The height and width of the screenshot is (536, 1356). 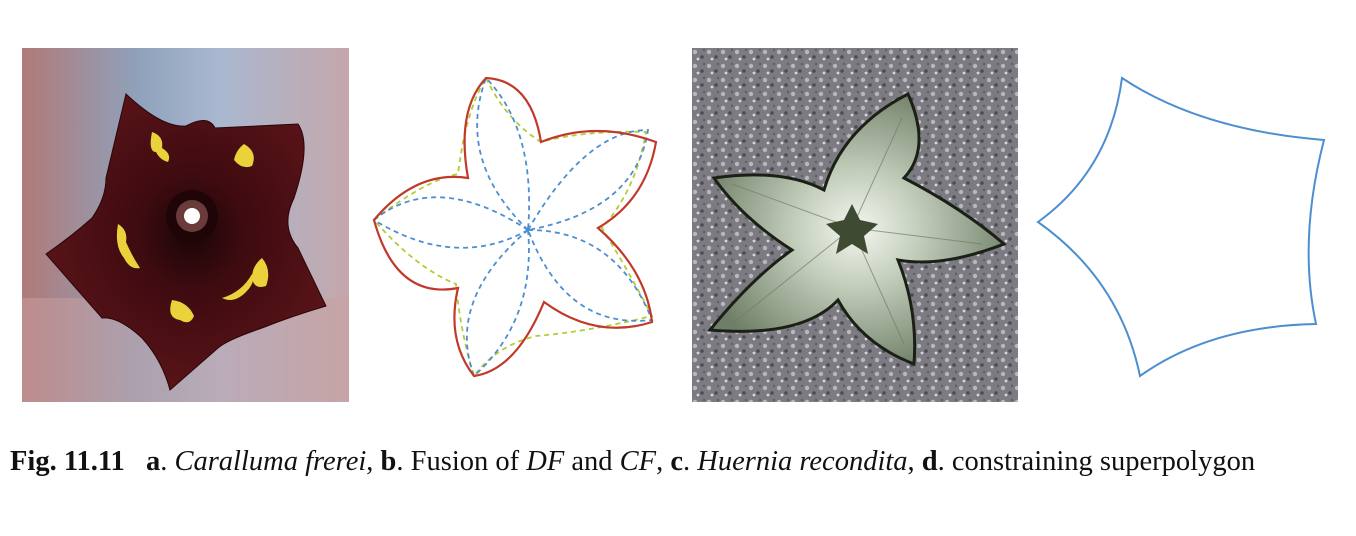 I want to click on corona-star, so click(x=852, y=229).